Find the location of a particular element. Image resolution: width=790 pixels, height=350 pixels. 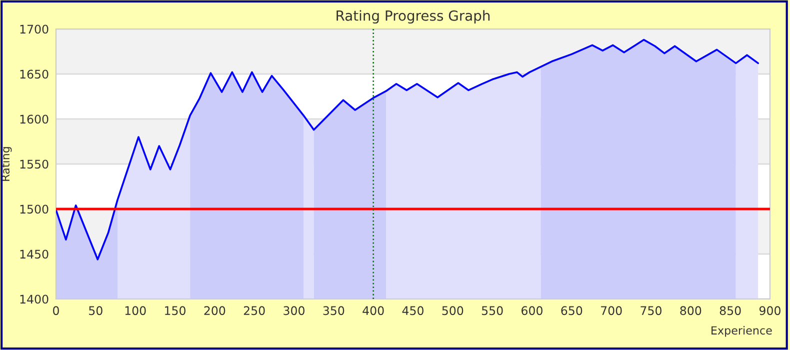

x-tick-label: 400 is located at coordinates (373, 311).